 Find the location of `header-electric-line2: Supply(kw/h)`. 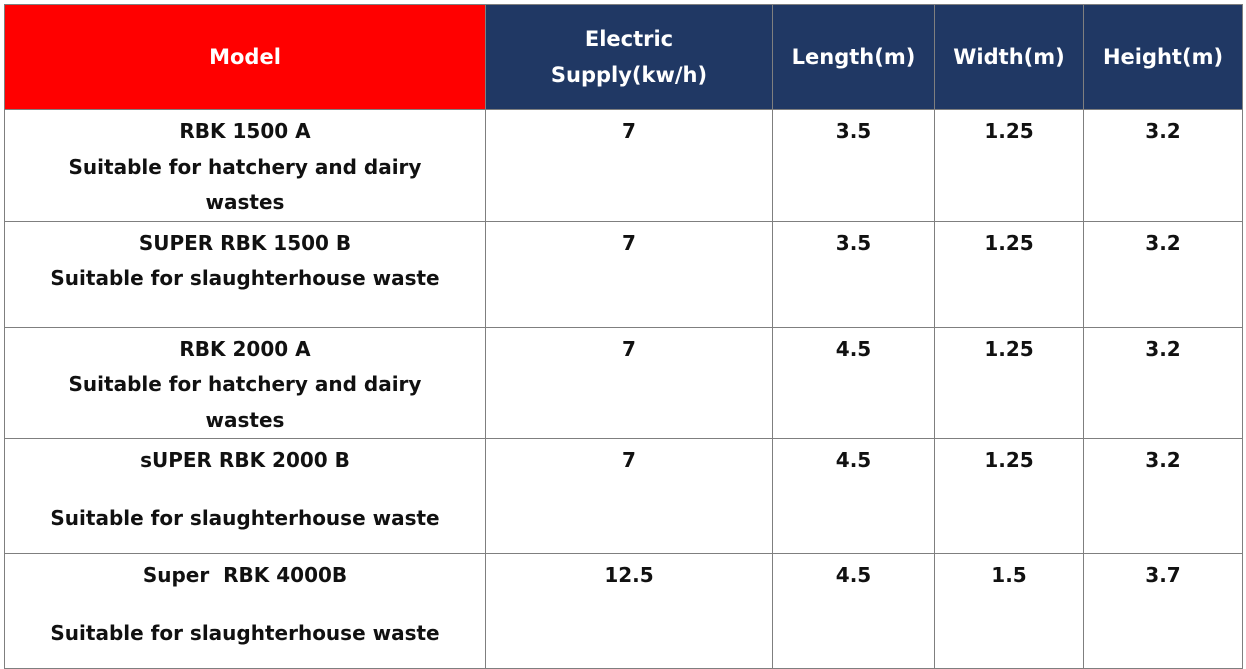

header-electric-line2: Supply(kw/h) is located at coordinates (629, 75).